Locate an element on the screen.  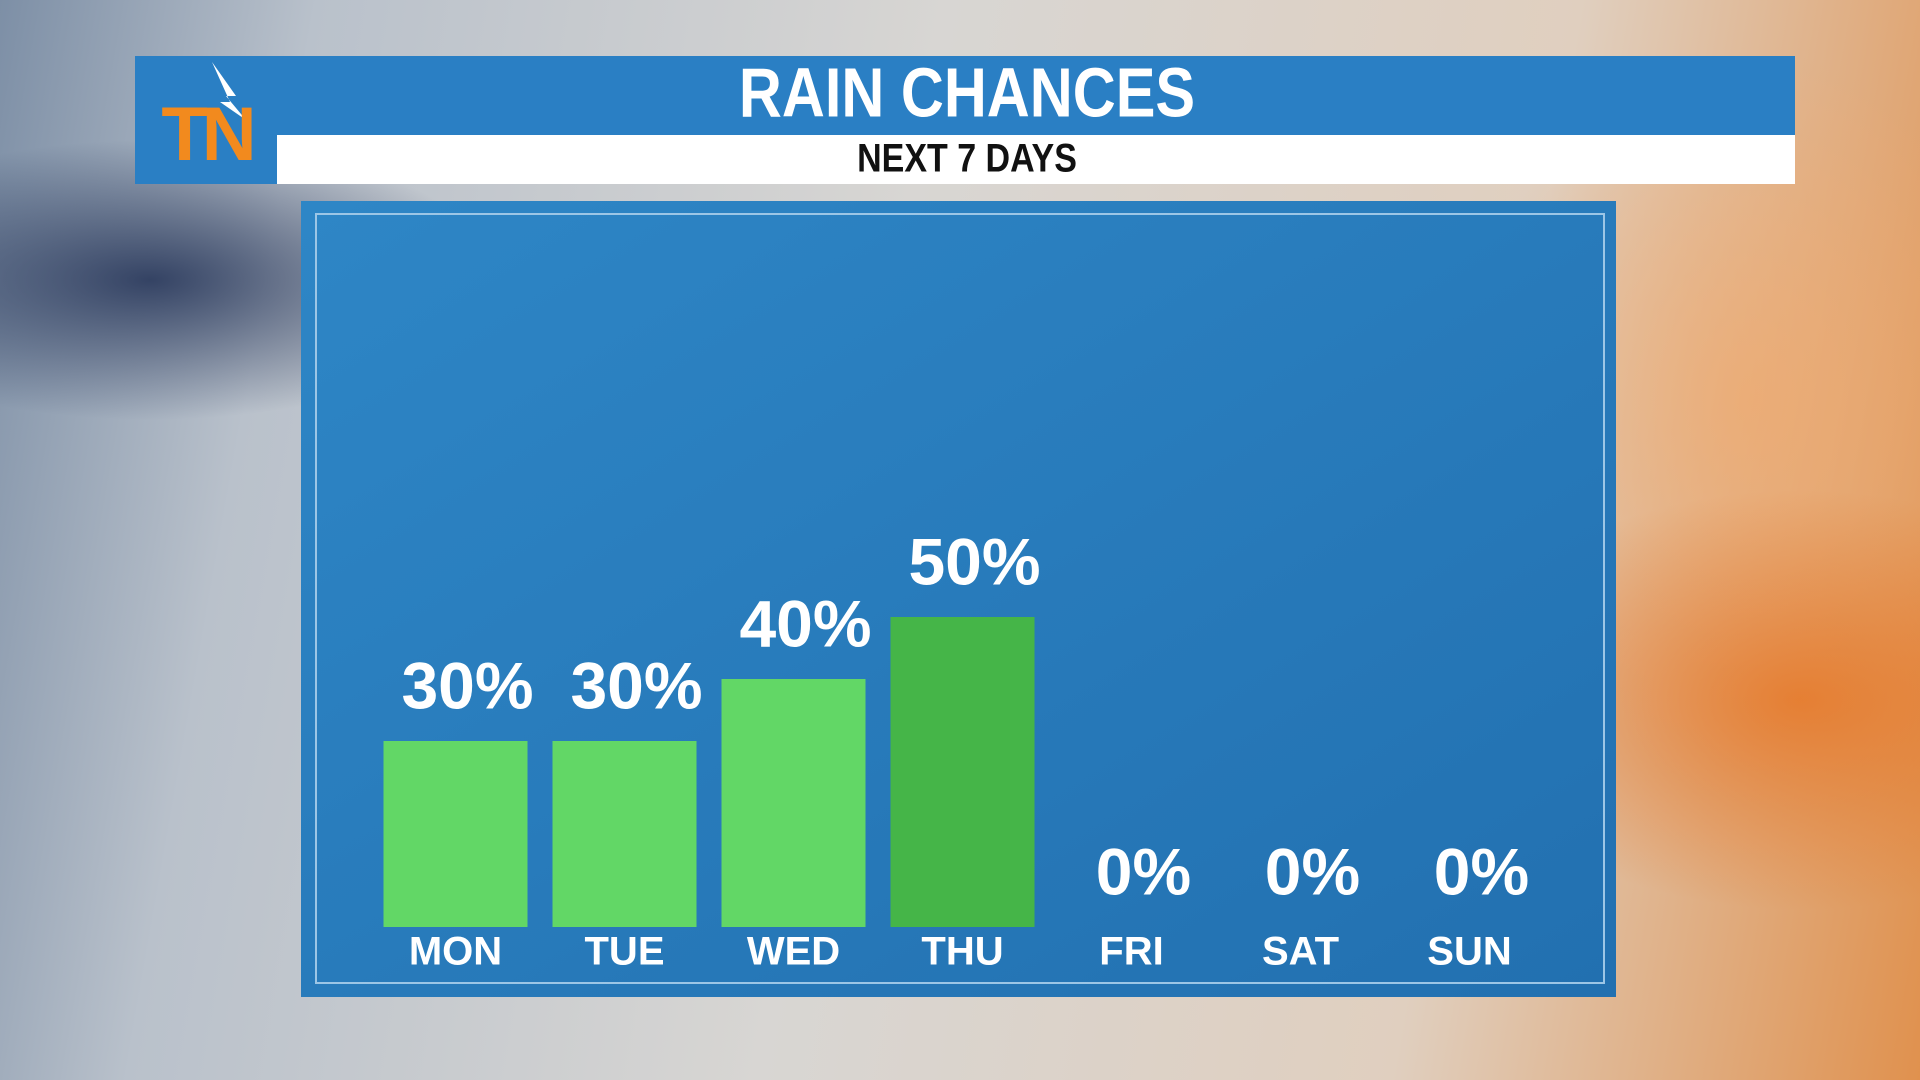
x-tick-label: MON is located at coordinates (455, 952).